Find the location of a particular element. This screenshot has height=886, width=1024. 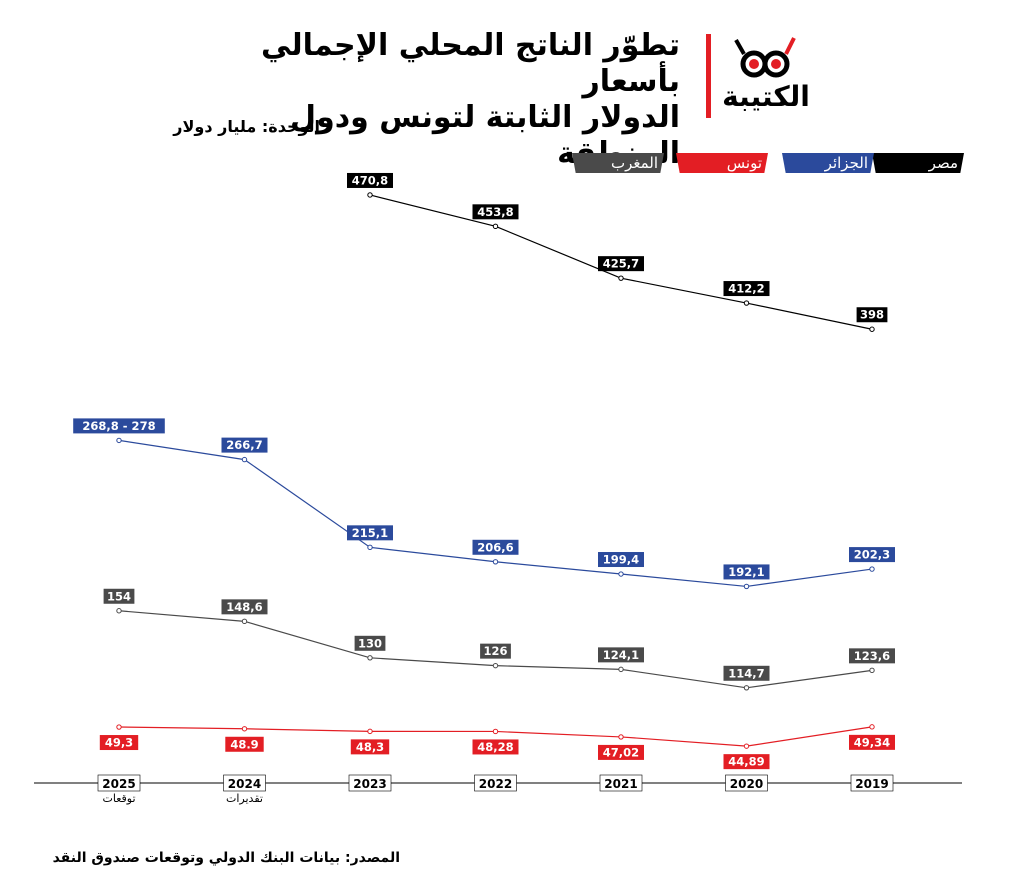

data-label-tunisia: 48,3 is located at coordinates (370, 747).